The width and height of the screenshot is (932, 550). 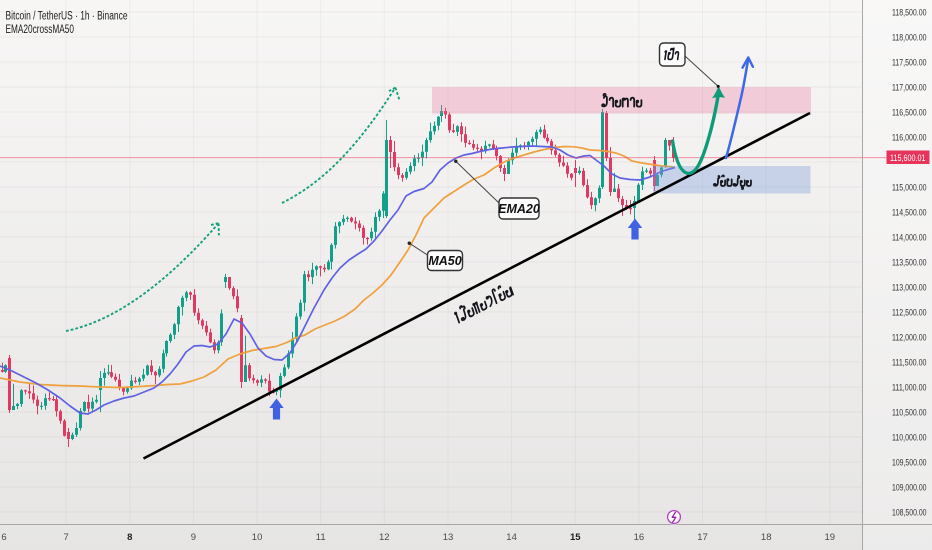 I want to click on svg-text: 7, so click(x=65, y=537).